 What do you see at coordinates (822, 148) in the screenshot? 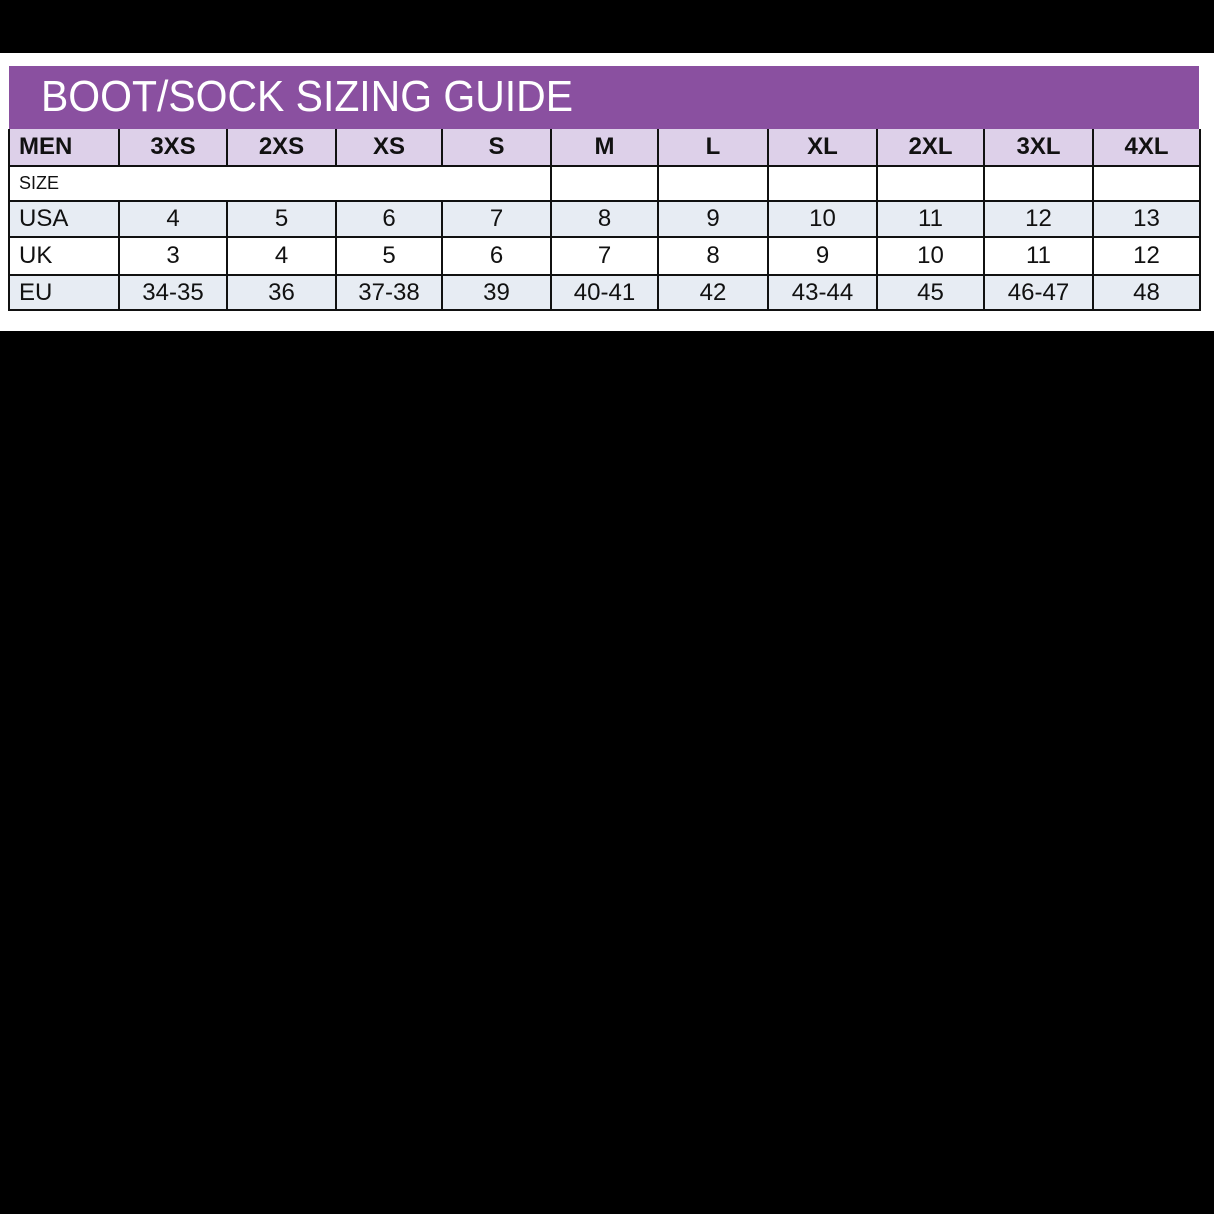
I see `size-header: XL` at bounding box center [822, 148].